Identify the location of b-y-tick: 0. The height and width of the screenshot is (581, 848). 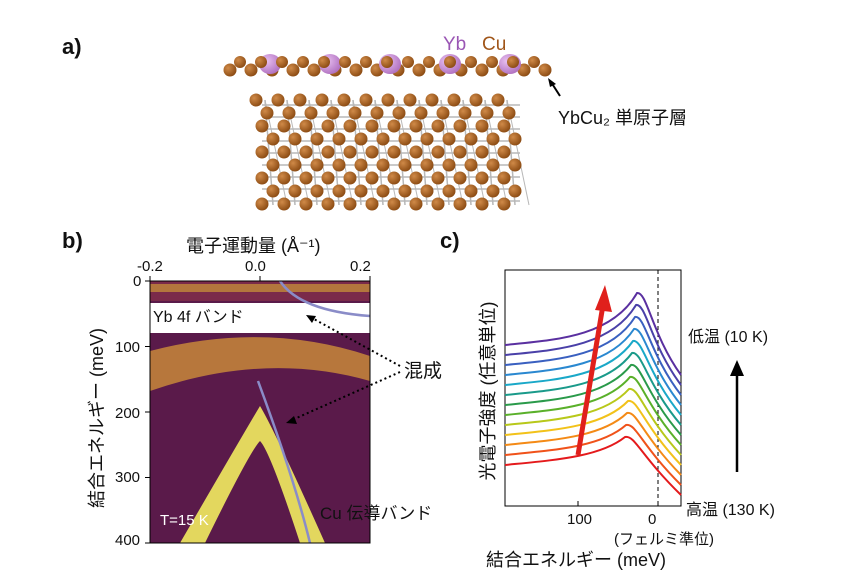
(137, 281).